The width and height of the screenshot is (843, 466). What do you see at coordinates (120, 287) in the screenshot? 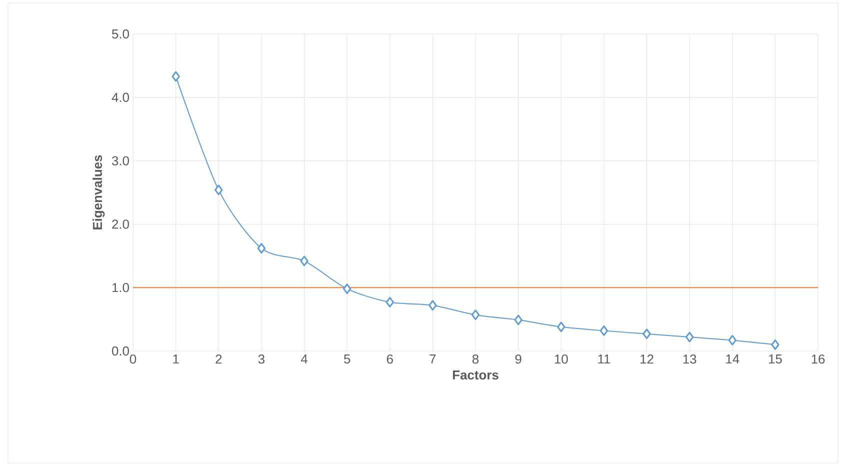
I see `y-tick-label: 1.0` at bounding box center [120, 287].